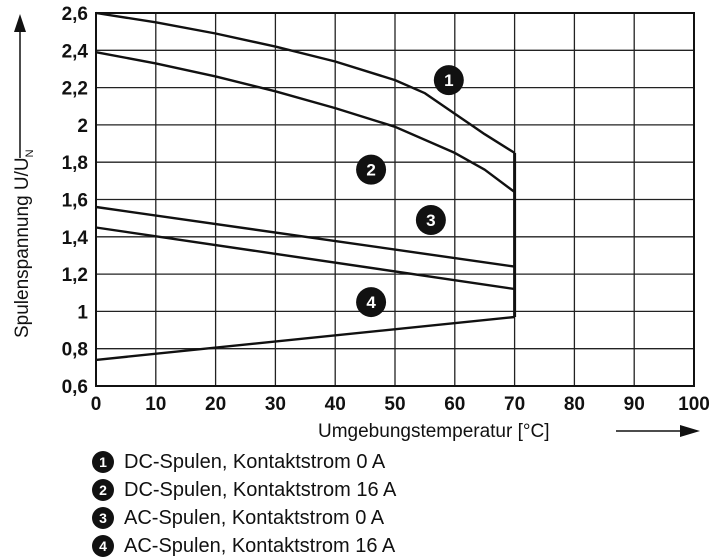 Image resolution: width=720 pixels, height=560 pixels. What do you see at coordinates (75, 387) in the screenshot?
I see `y-tick-label: 0,6` at bounding box center [75, 387].